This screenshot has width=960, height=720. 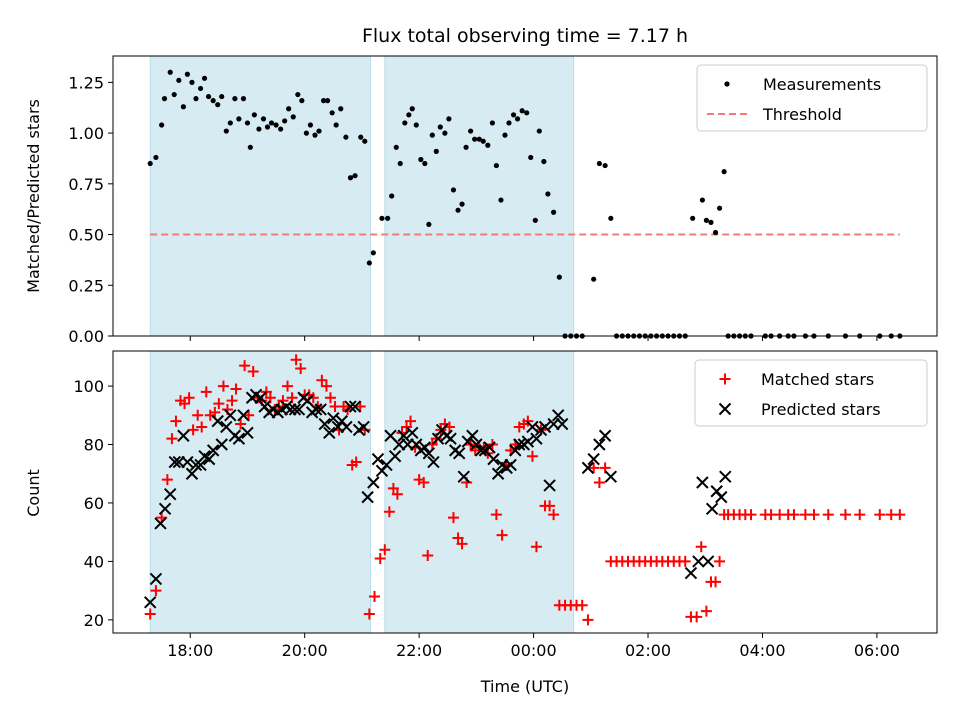 I want to click on bottom-x-tick-label-6: 06:00, so click(x=877, y=650).